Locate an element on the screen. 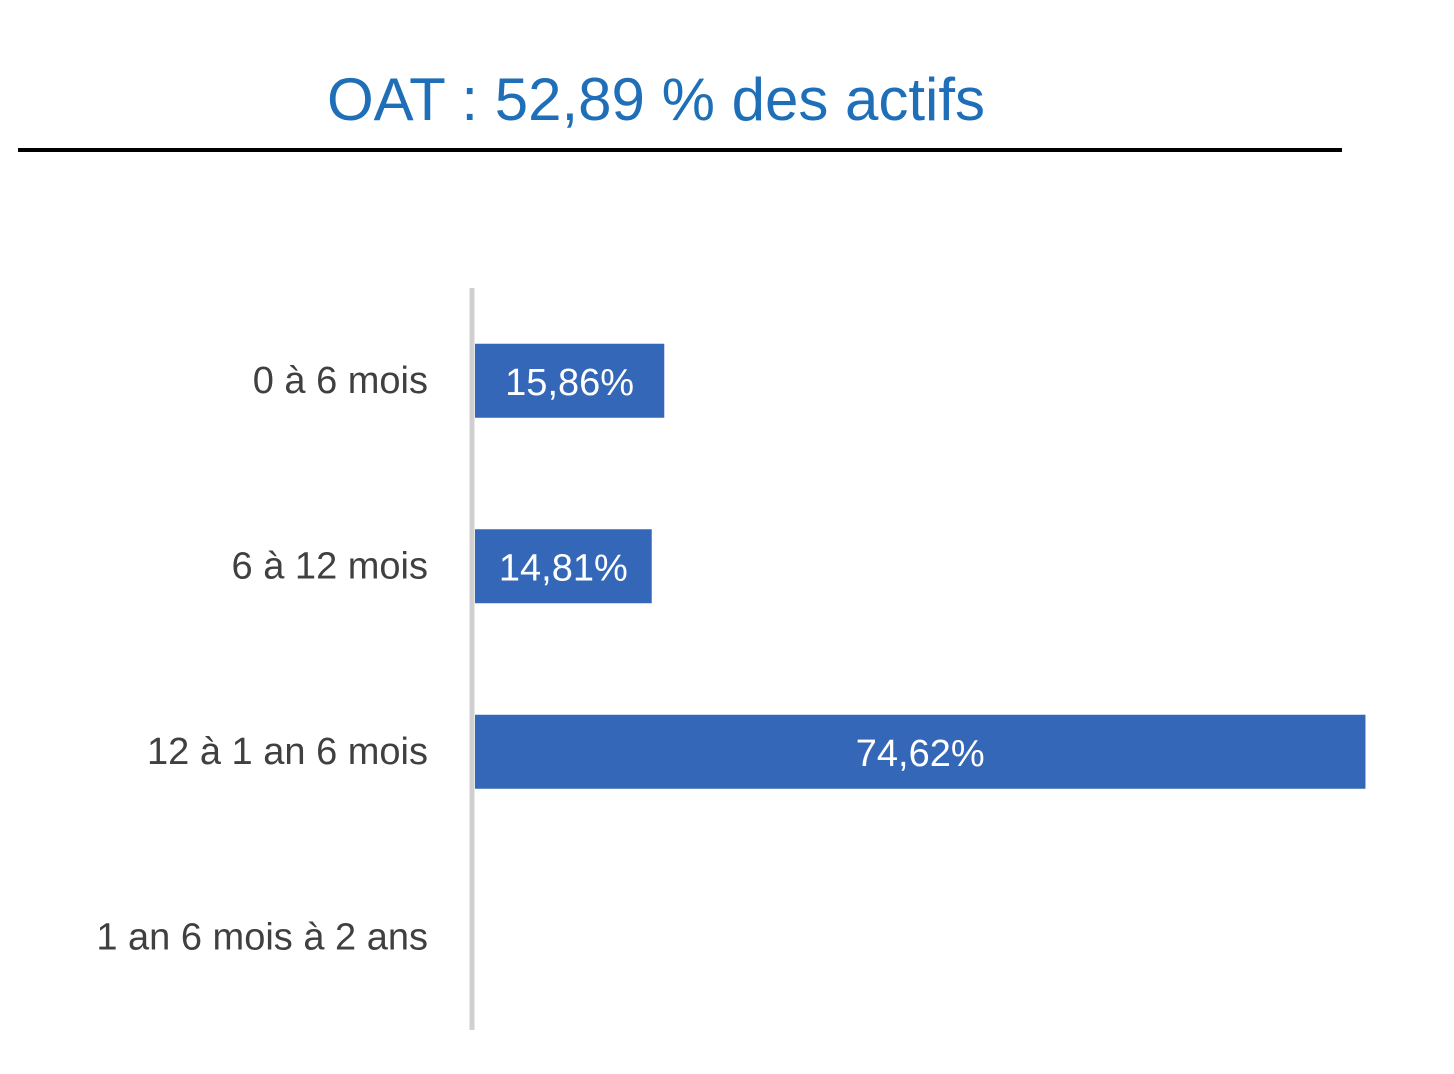 This screenshot has width=1454, height=1074. chart-title: OAT : 52,89 % des actifs is located at coordinates (656, 99).